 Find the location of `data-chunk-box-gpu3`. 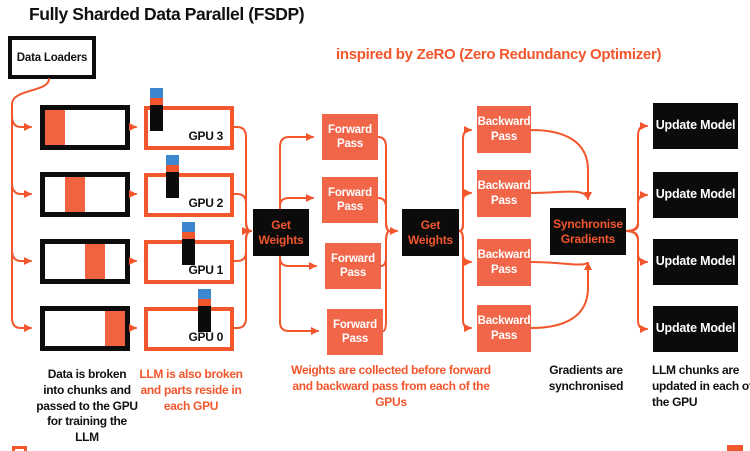

data-chunk-box-gpu3 is located at coordinates (85, 127).